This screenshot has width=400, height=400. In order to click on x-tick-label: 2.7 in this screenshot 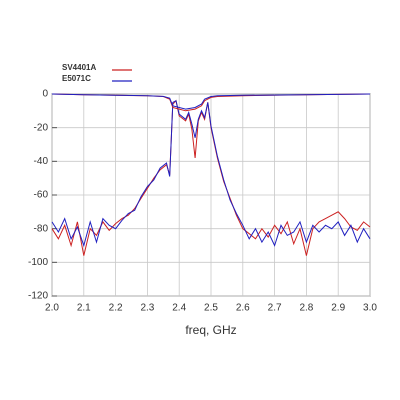, I will do `click(275, 308)`.